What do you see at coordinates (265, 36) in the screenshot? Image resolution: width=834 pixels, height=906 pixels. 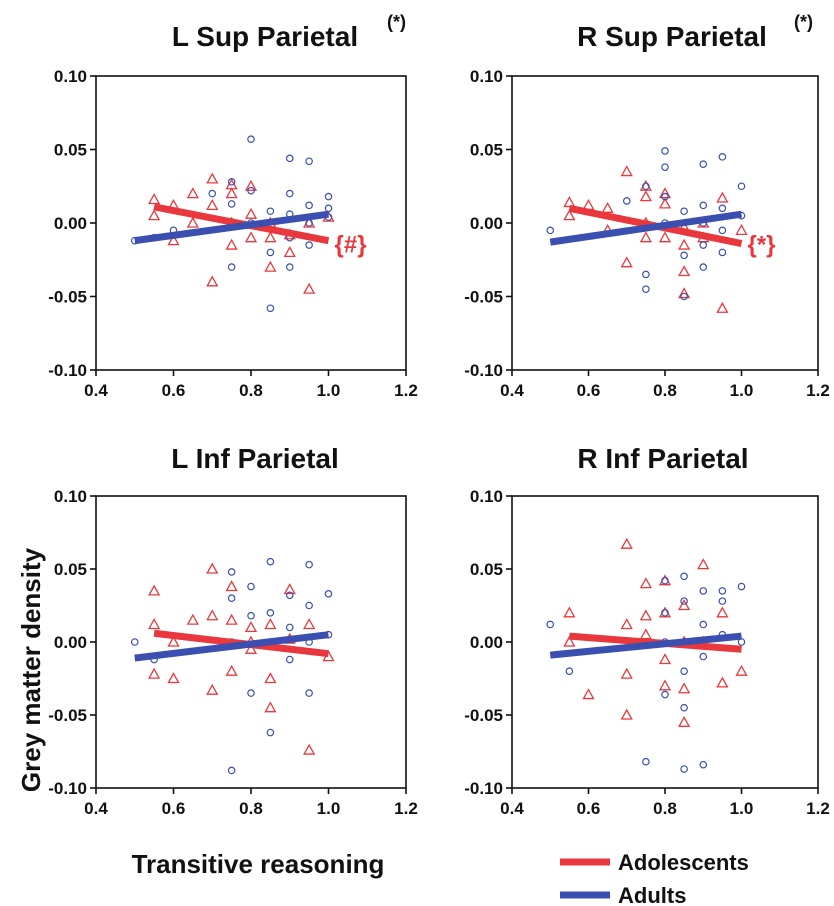 I see `panel-title: L Sup Parietal` at bounding box center [265, 36].